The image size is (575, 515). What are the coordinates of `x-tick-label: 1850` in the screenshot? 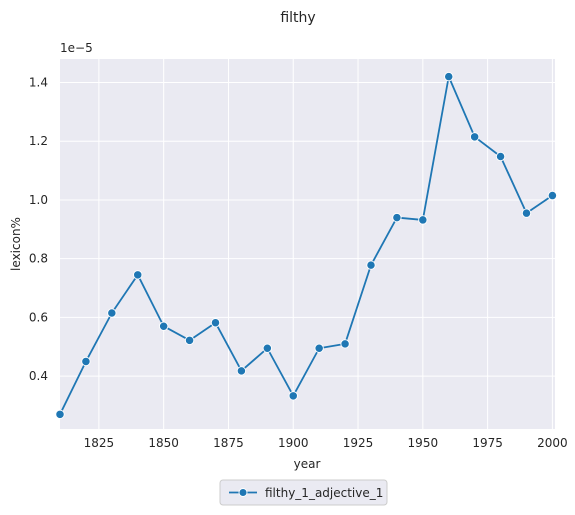 It's located at (163, 443).